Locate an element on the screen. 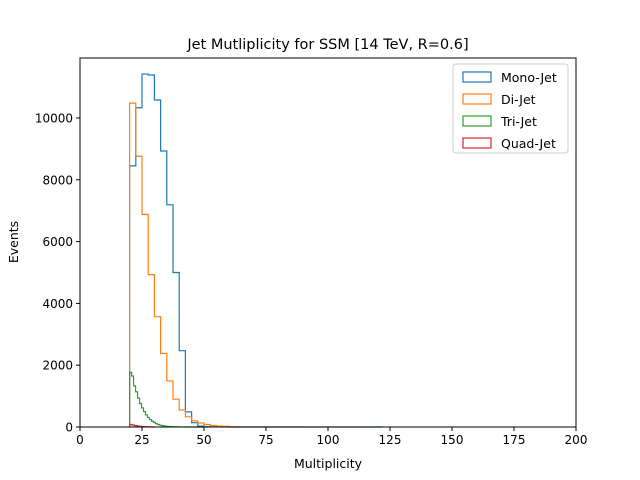 Image resolution: width=640 pixels, height=480 pixels. legend: Mono-Jet Di-Jet Tri-Jet Quad-Jet is located at coordinates (510, 108).